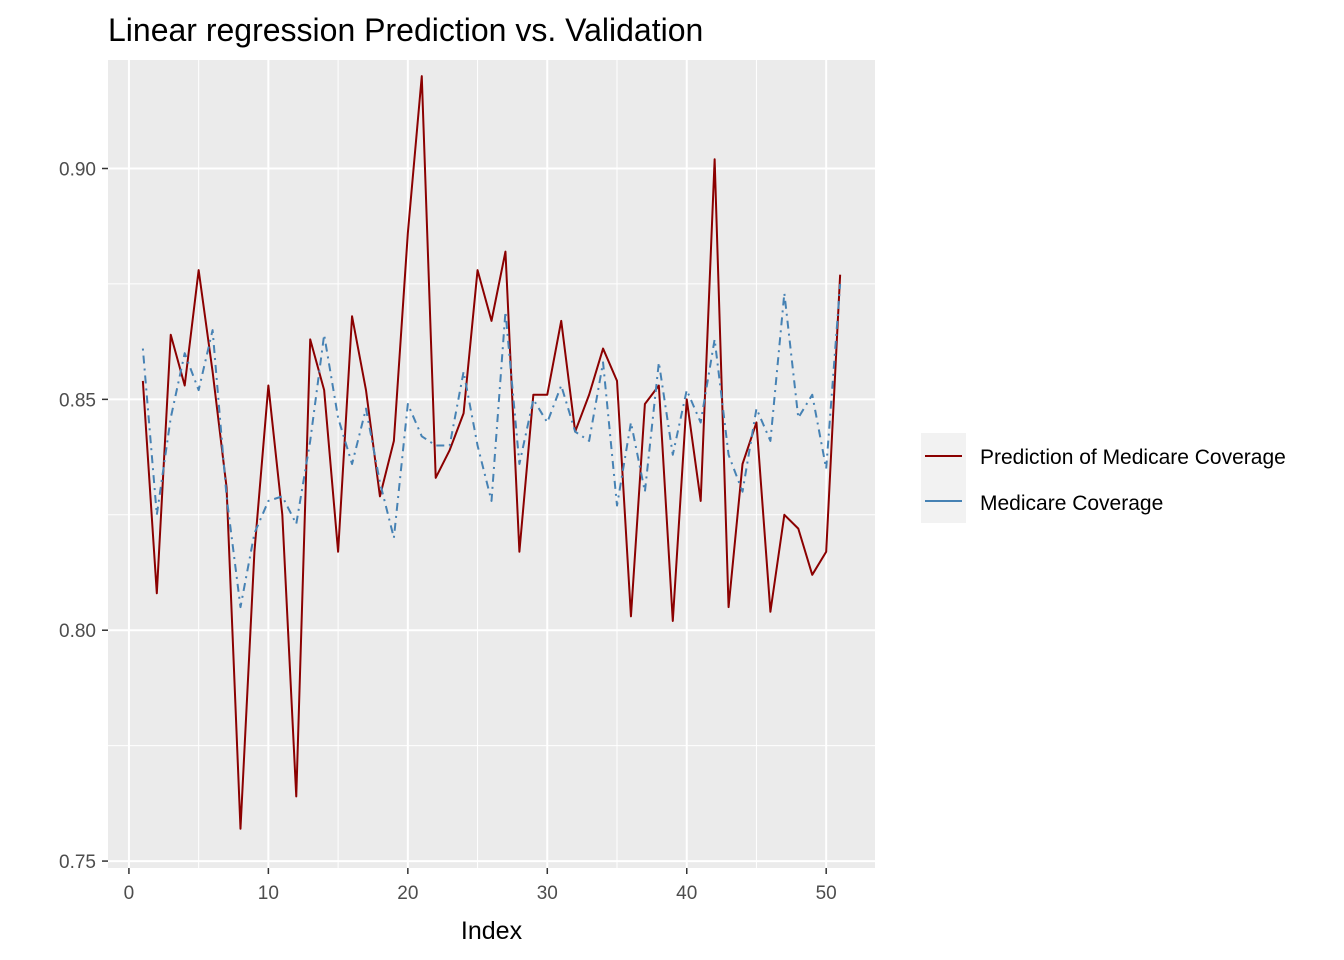  What do you see at coordinates (77, 170) in the screenshot?
I see `y-tick-label: 0.90` at bounding box center [77, 170].